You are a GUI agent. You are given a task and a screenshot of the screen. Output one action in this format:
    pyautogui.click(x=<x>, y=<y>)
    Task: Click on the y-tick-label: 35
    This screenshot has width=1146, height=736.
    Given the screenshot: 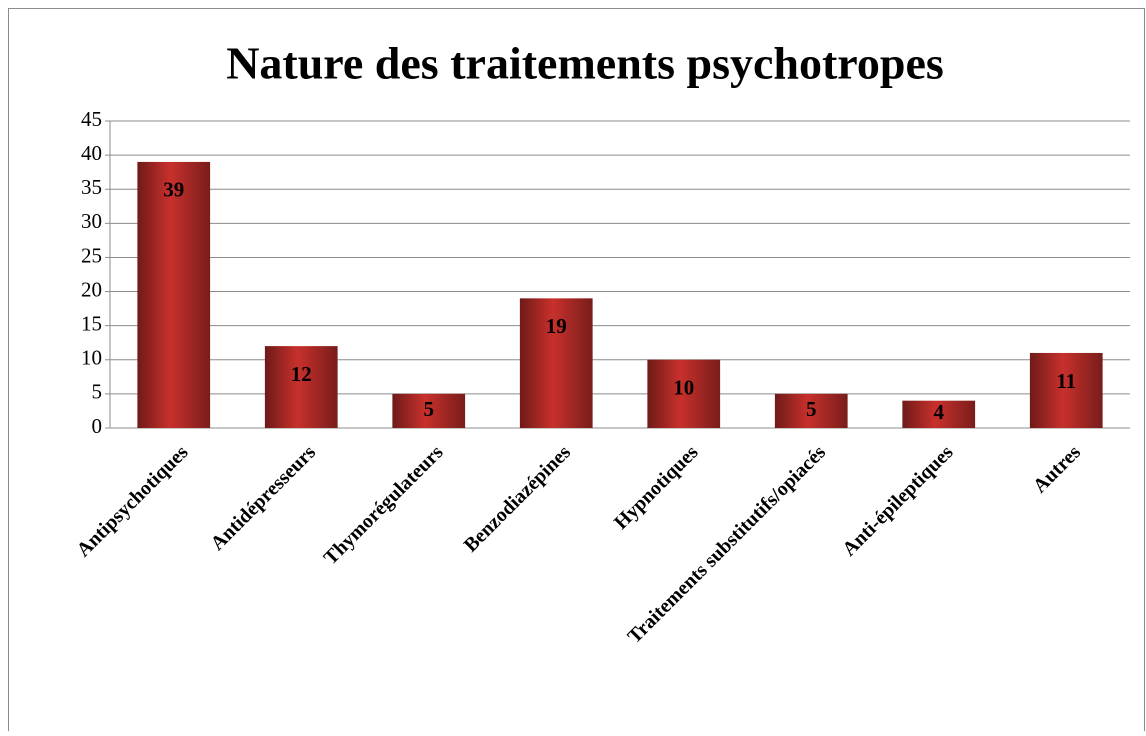 What is the action you would take?
    pyautogui.click(x=91, y=187)
    